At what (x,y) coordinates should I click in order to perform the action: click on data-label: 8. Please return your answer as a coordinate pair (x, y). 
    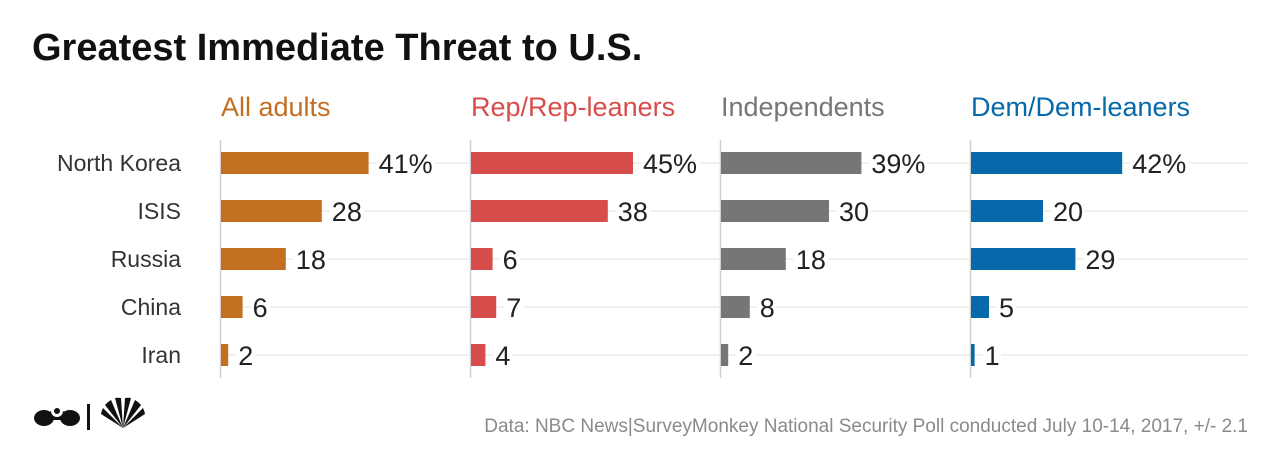
    Looking at the image, I should click on (767, 308).